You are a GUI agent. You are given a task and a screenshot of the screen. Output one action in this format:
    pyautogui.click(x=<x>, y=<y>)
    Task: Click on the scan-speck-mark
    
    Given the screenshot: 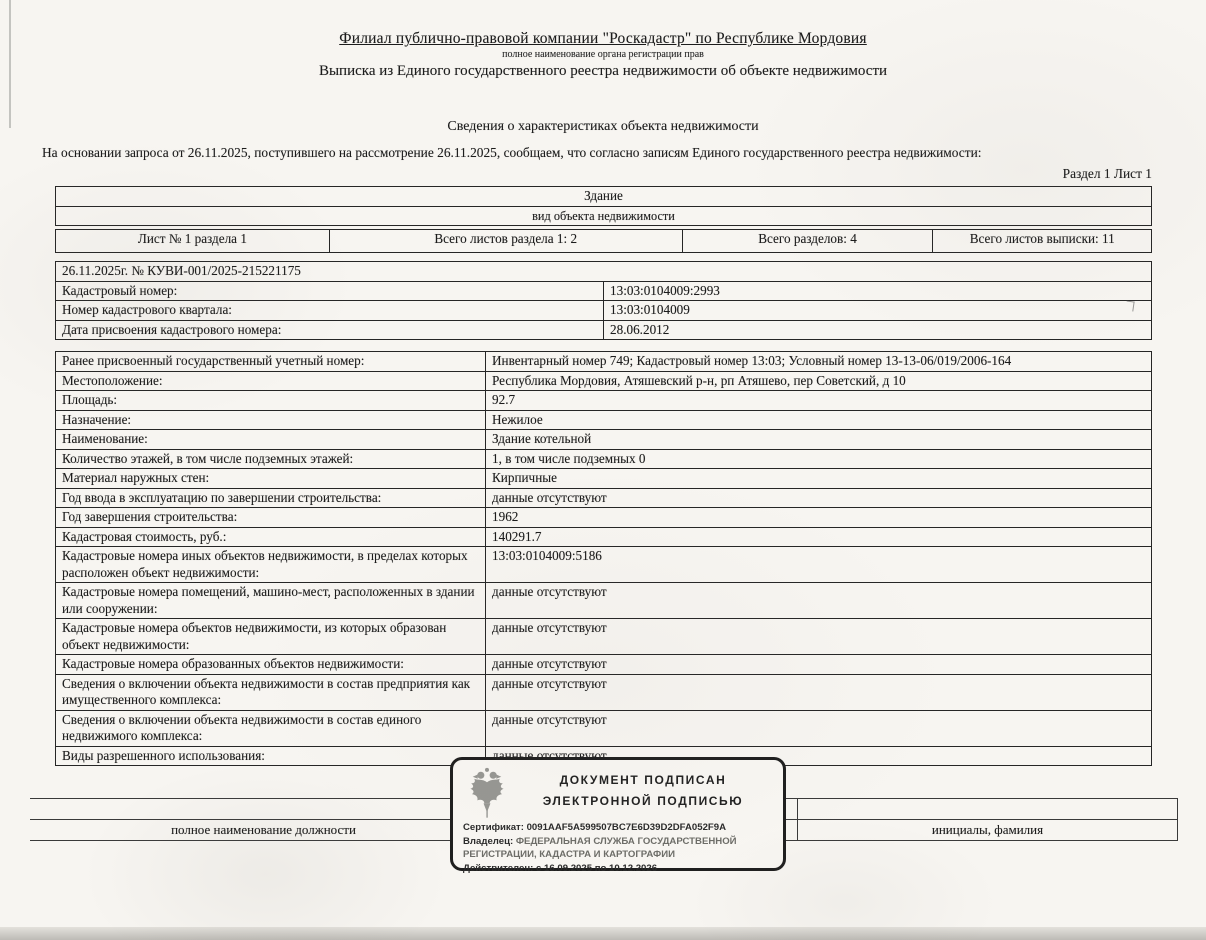 What is the action you would take?
    pyautogui.click(x=1130, y=306)
    